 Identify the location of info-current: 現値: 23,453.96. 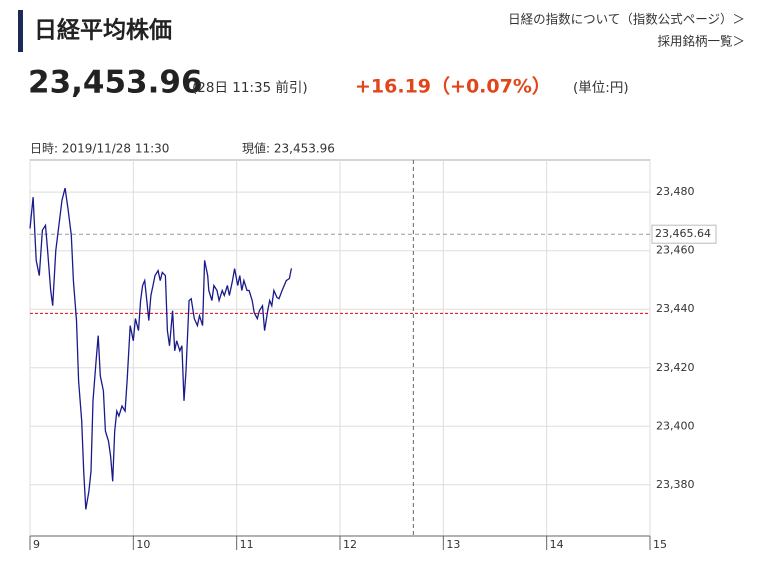
(288, 148).